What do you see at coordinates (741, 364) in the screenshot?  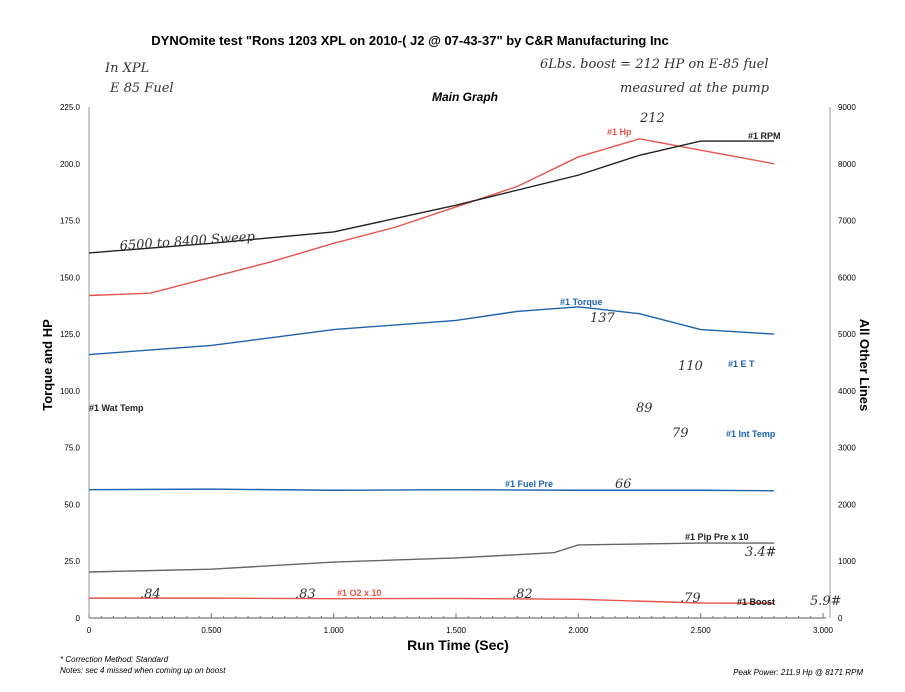 I see `legend-label: #1 E T` at bounding box center [741, 364].